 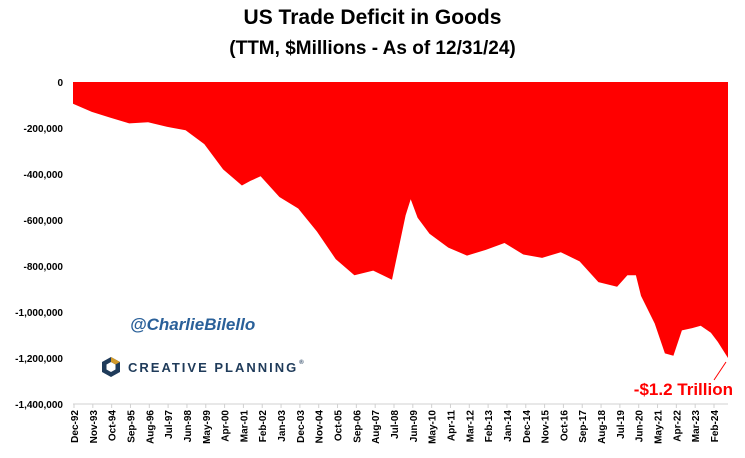 I want to click on x-tick-label: Dec-03, so click(x=301, y=426).